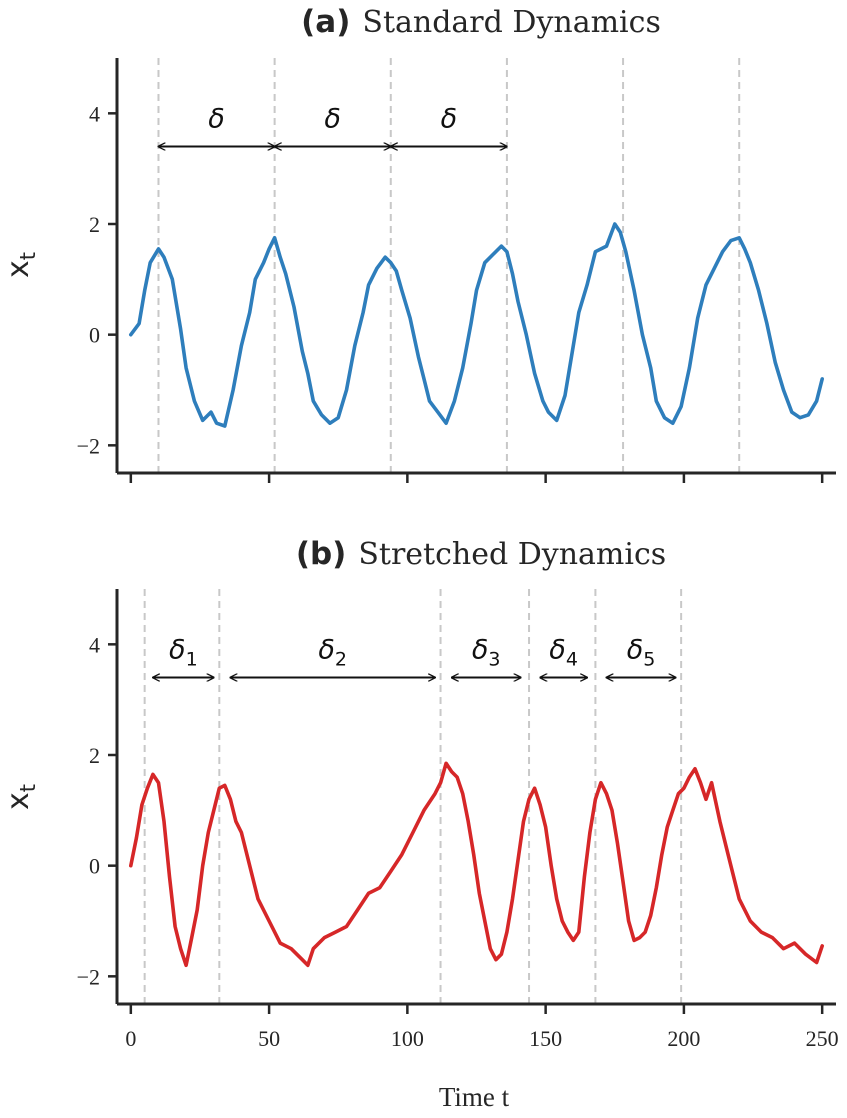 Image resolution: width=847 pixels, height=1118 pixels. Describe the element at coordinates (822, 1038) in the screenshot. I see `panel-b-x-tick-label-6: 250` at that location.